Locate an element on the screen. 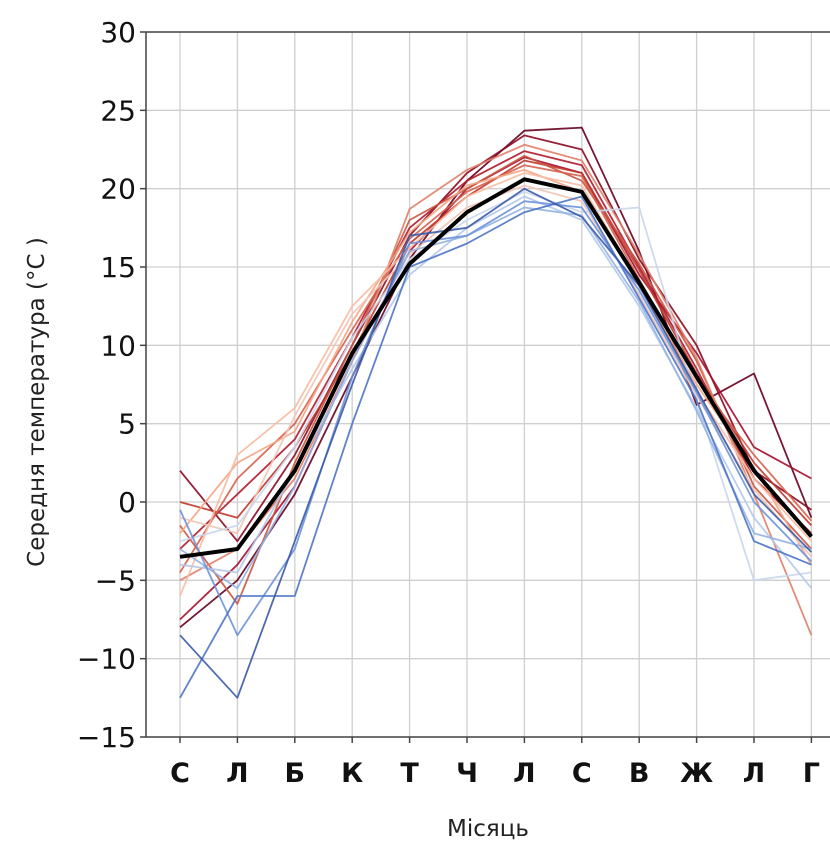 The width and height of the screenshot is (830, 843). y-tick-labels: 30 25 20 15 10 5 0 −5 −10 −15 is located at coordinates (106, 385).